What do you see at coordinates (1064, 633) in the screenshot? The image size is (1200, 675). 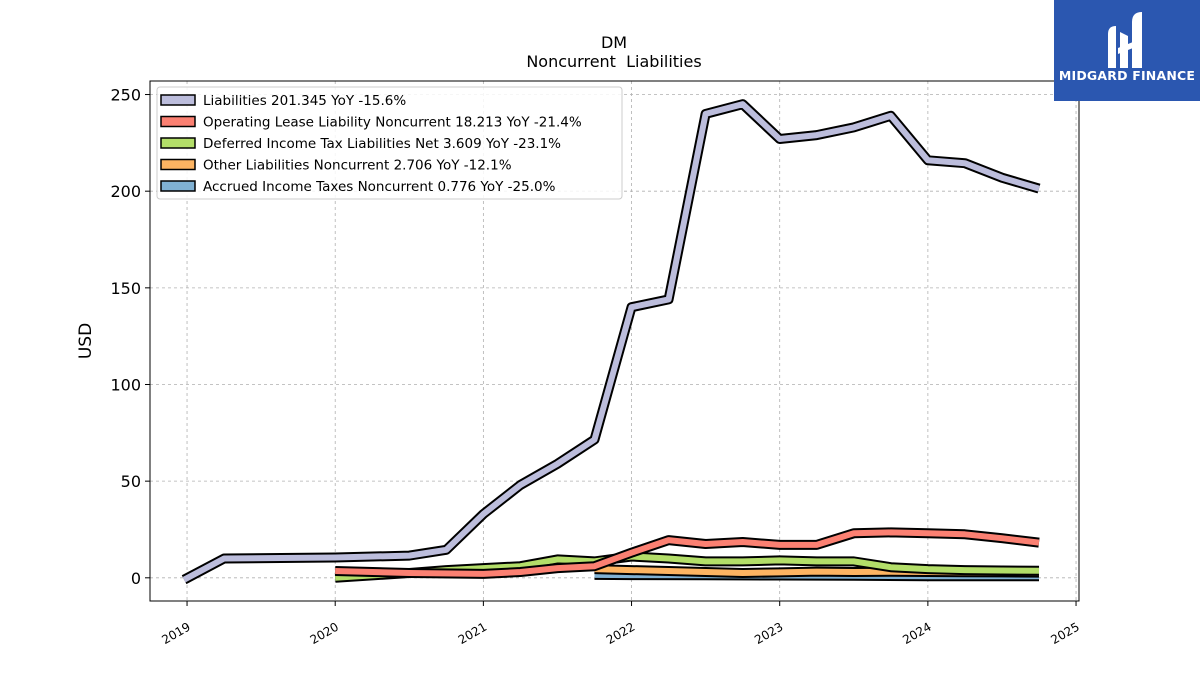 I see `x-tick-label: 2025` at bounding box center [1064, 633].